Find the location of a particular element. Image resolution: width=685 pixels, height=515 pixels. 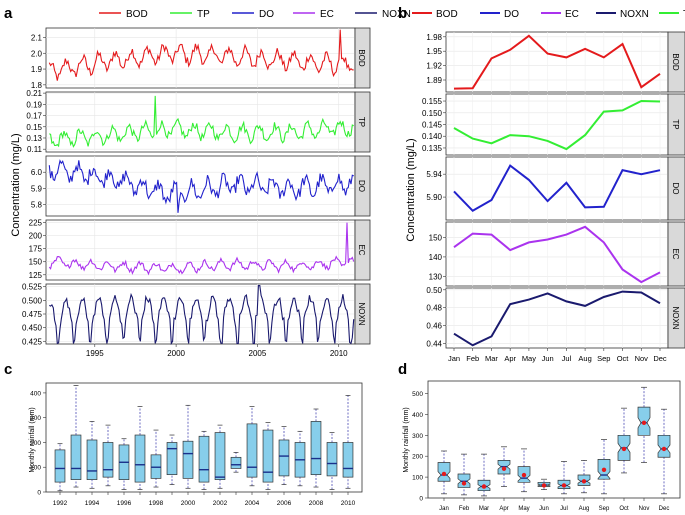

box-1995 is located at coordinates (108, 455).